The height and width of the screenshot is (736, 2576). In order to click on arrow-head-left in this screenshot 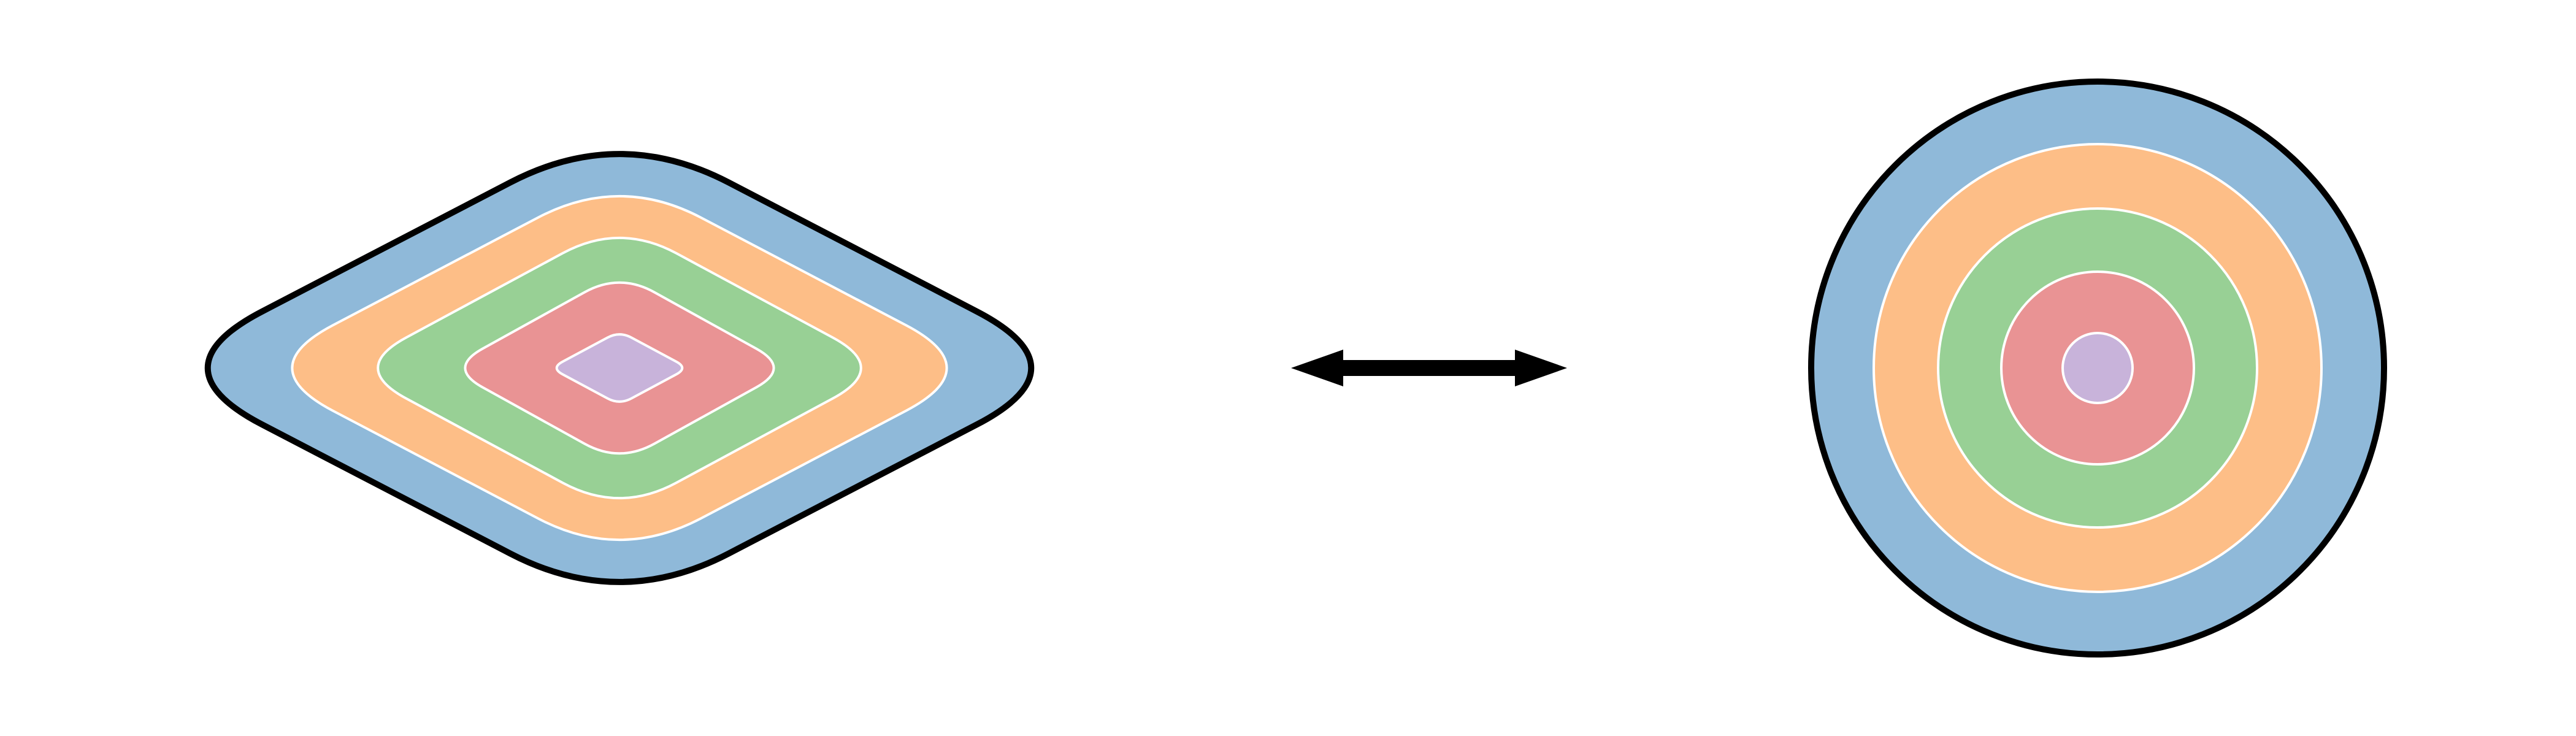, I will do `click(1317, 368)`.